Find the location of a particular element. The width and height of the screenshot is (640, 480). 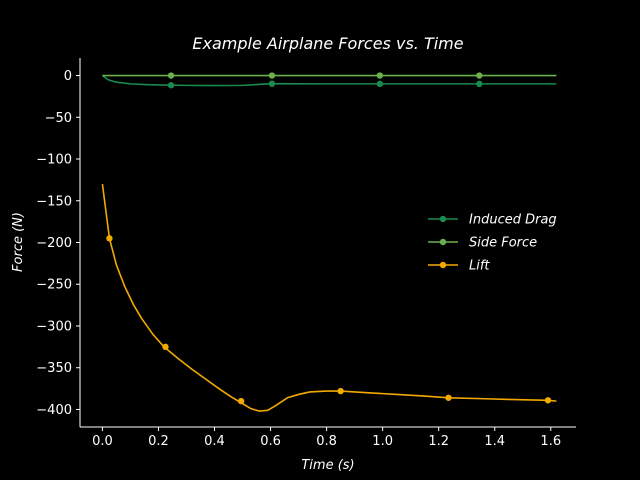

y-tick-label: −250 is located at coordinates (54, 285).